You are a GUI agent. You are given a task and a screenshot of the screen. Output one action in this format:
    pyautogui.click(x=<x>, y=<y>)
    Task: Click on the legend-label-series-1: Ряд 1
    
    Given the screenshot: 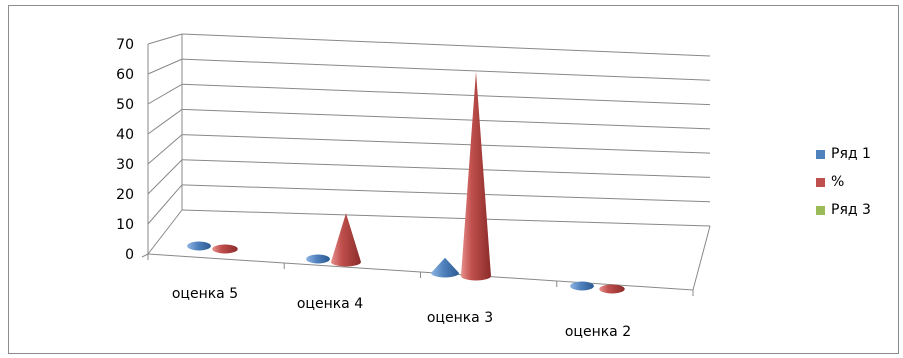 What is the action you would take?
    pyautogui.click(x=851, y=154)
    